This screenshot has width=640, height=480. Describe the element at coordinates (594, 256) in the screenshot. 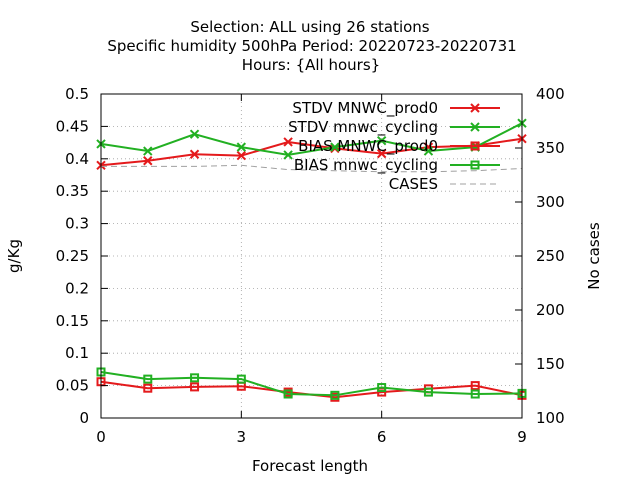

I see `y2-axis-label: No cases` at that location.